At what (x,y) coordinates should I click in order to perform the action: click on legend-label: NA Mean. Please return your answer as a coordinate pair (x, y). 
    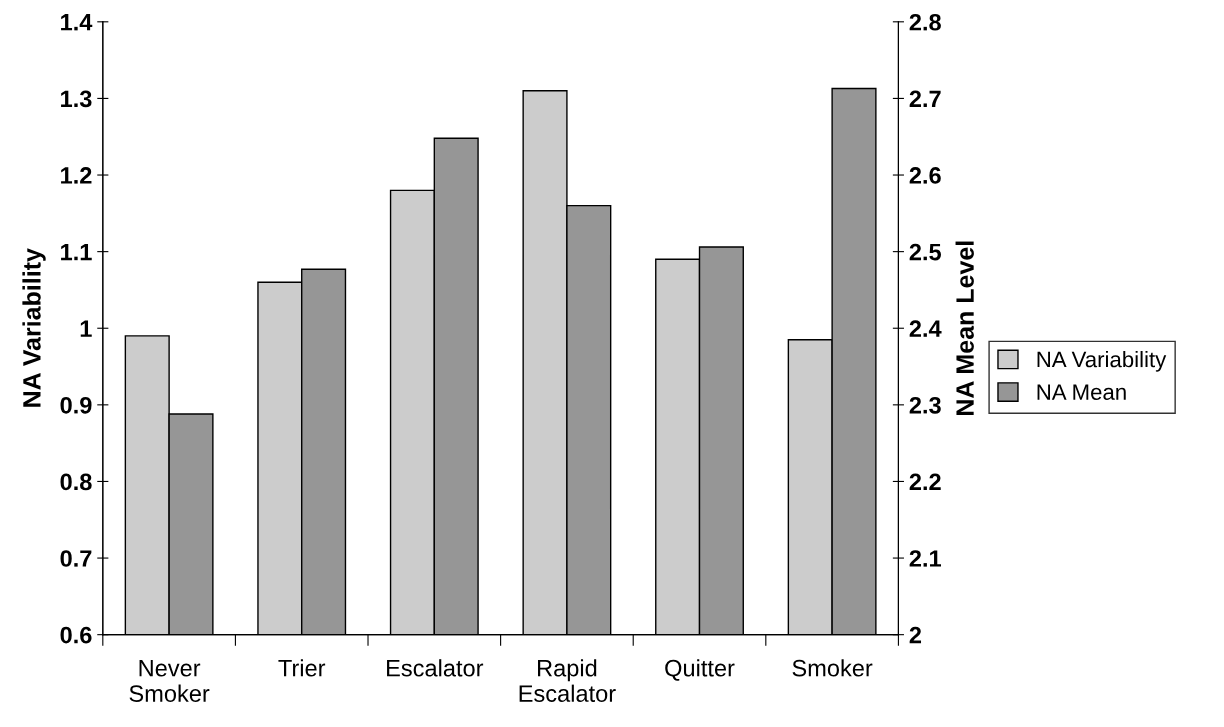
    Looking at the image, I should click on (1081, 392).